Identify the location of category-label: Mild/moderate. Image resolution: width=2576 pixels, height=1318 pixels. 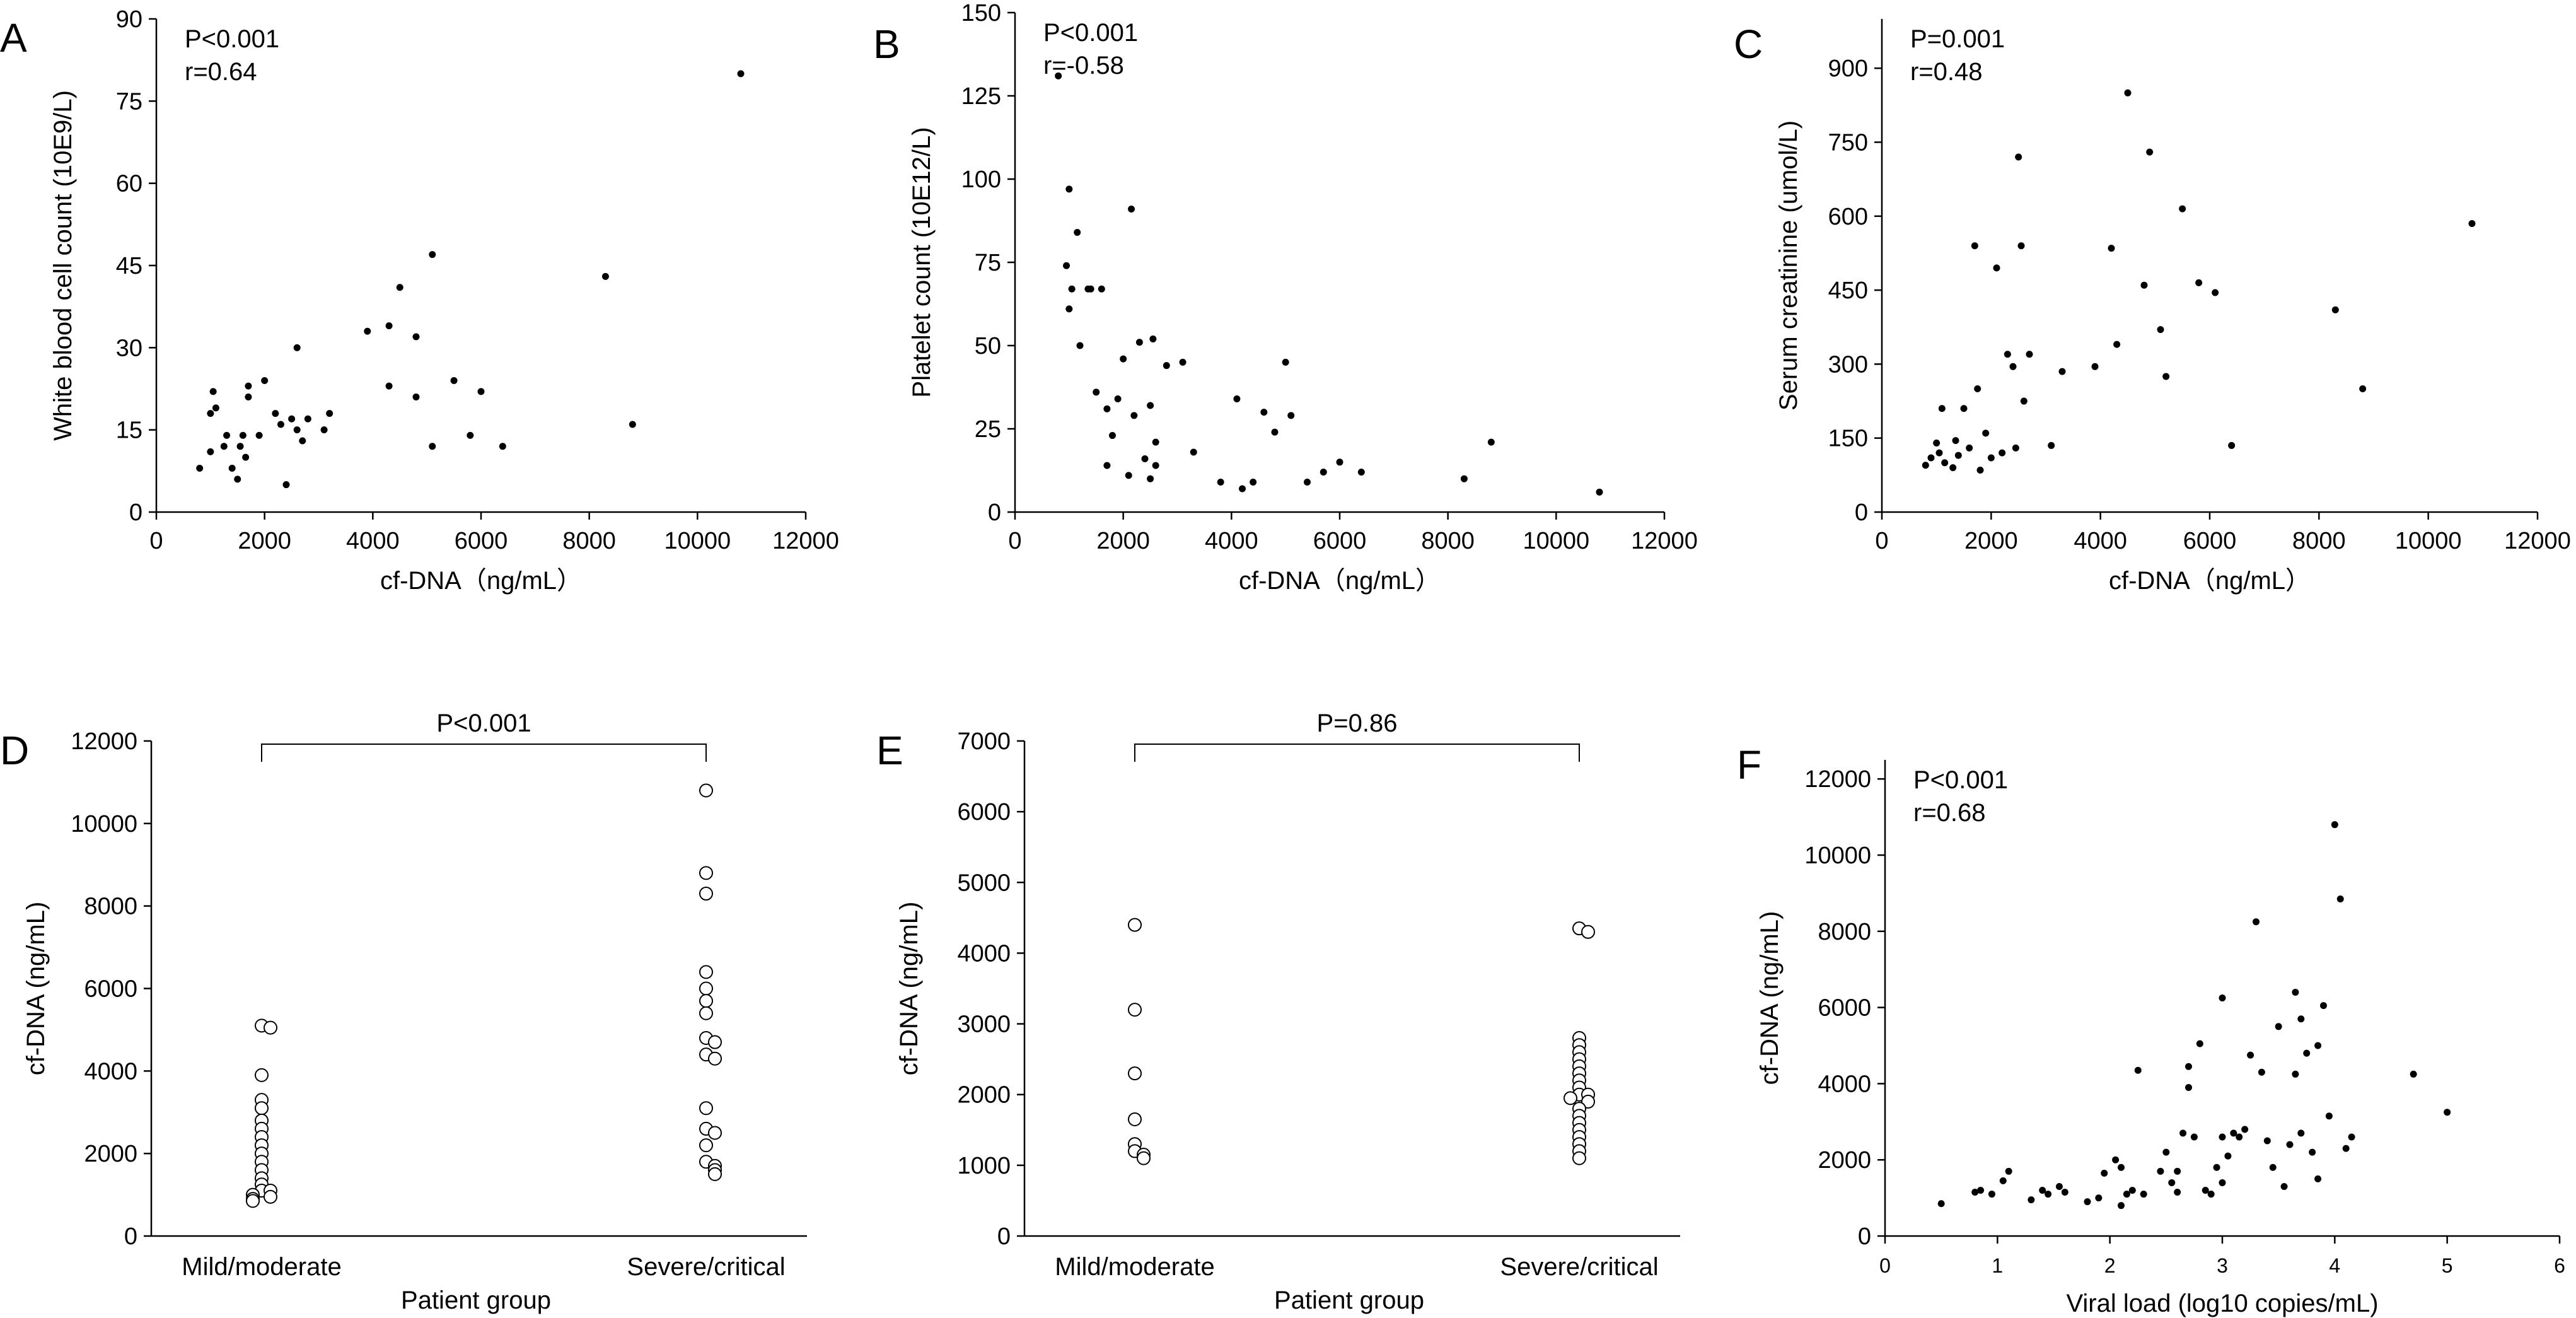
(1134, 1267).